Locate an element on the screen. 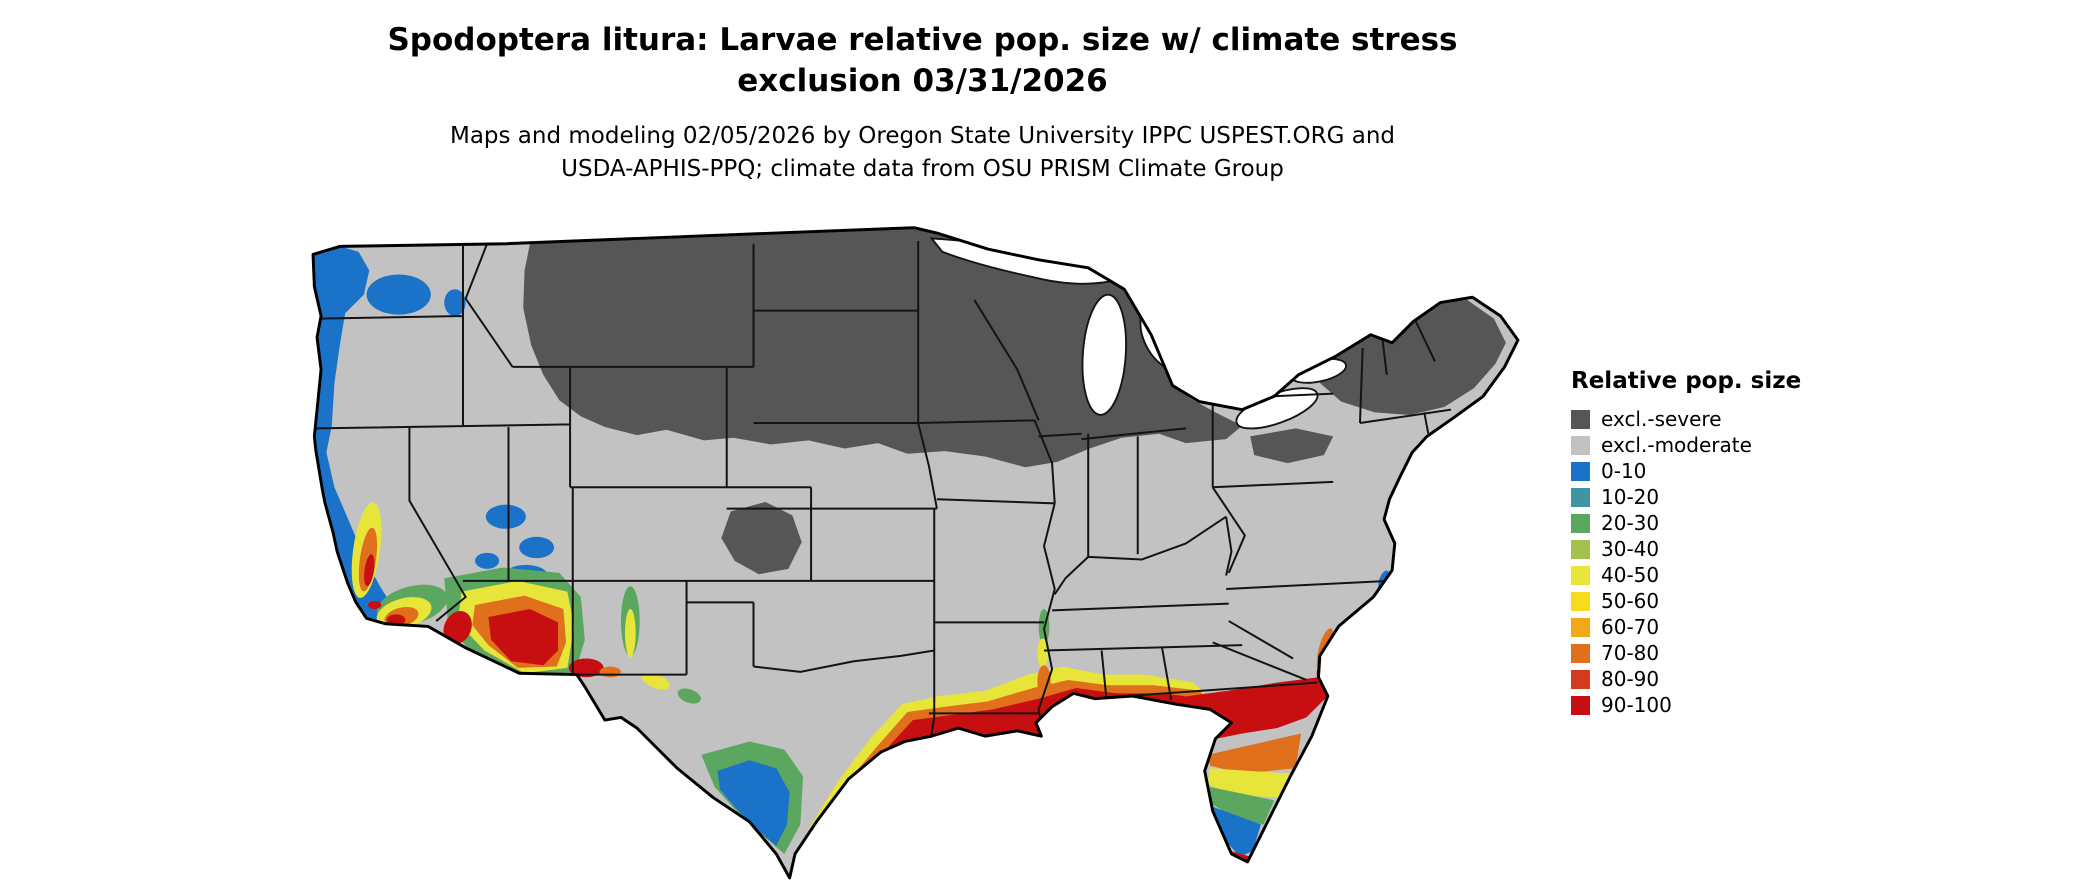 This screenshot has height=892, width=2100. legend-item-label: 0-10 is located at coordinates (1624, 471).